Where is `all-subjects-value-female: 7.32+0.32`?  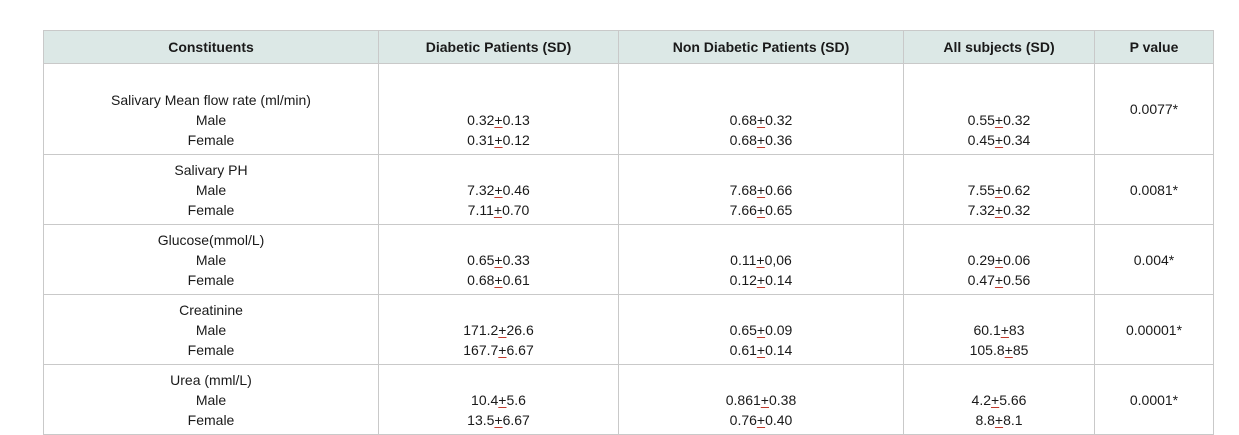
all-subjects-value-female: 7.32+0.32 is located at coordinates (999, 210).